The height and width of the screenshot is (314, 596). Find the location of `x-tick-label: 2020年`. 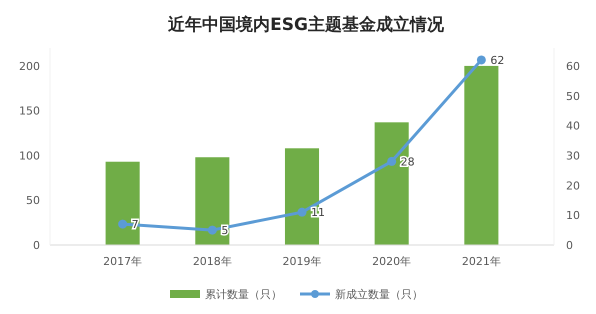

x-tick-label: 2020年 is located at coordinates (392, 261).